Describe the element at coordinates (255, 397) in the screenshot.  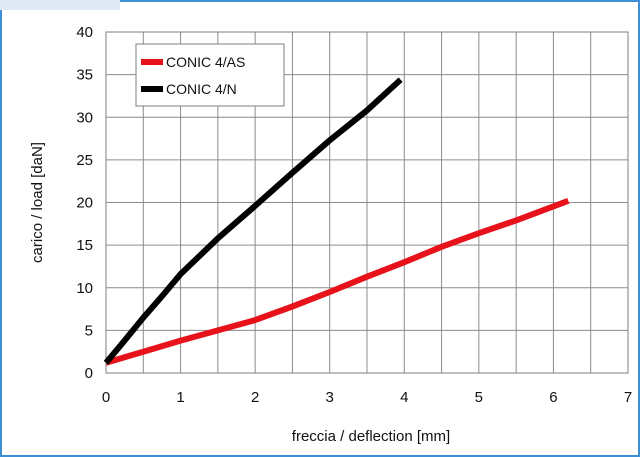
I see `x-tick-label: 2` at that location.